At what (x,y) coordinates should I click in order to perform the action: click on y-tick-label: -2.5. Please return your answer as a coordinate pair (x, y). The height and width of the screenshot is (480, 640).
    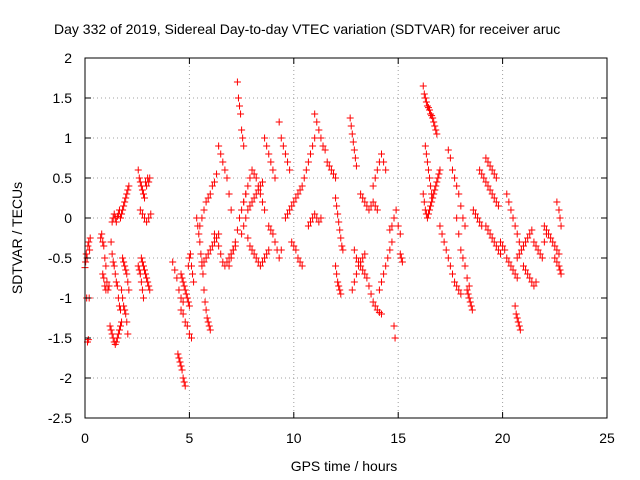
    Looking at the image, I should click on (60, 418).